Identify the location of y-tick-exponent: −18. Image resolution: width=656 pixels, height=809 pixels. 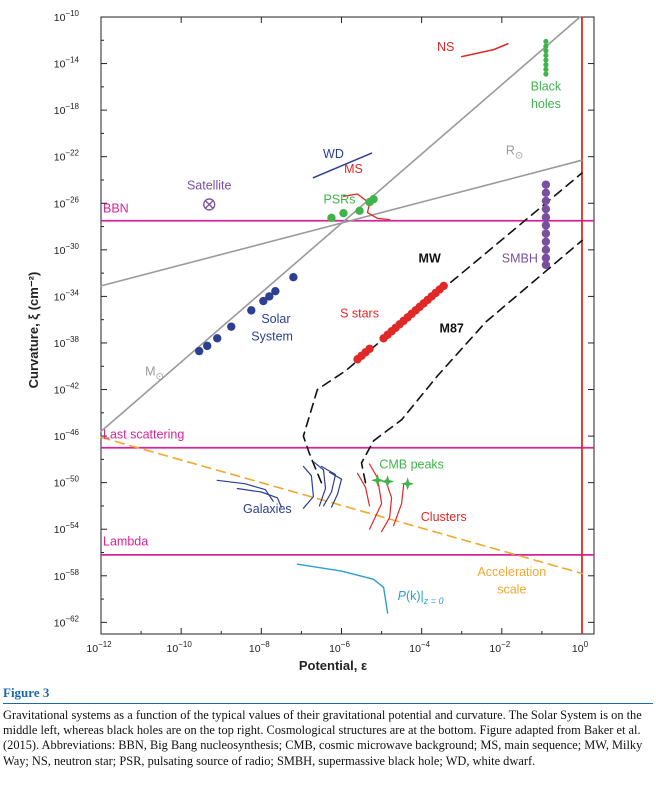
(72, 106).